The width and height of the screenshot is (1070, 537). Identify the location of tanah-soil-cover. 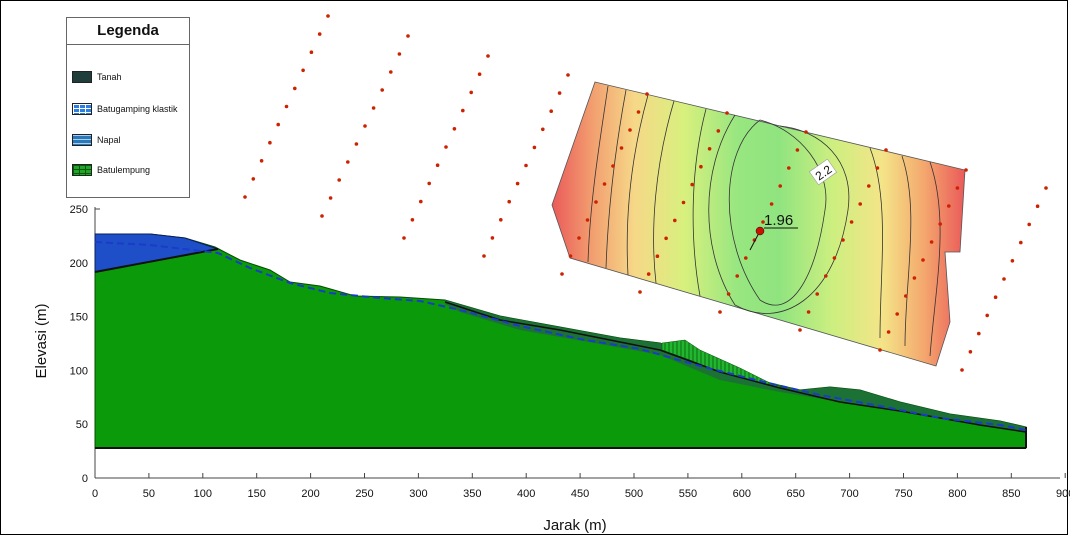
(735, 366).